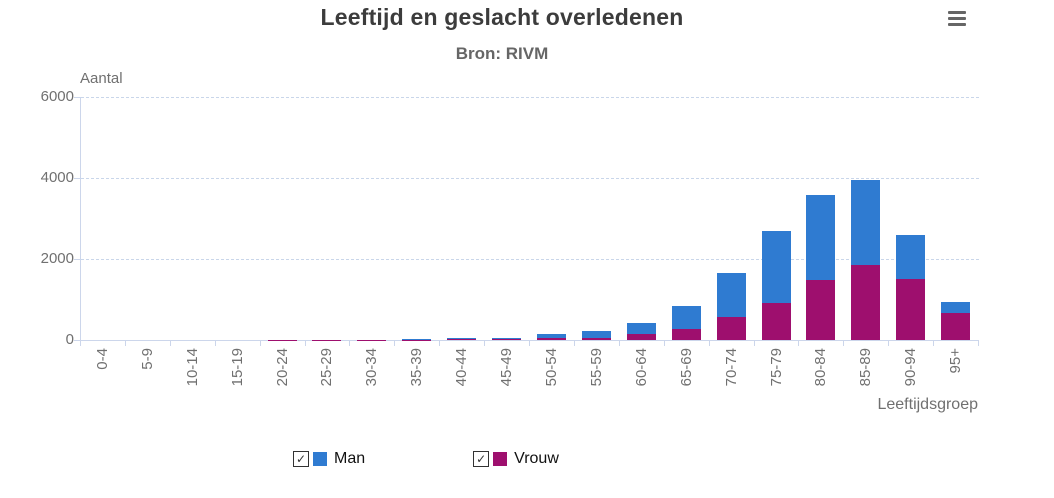 The height and width of the screenshot is (498, 1054). What do you see at coordinates (927, 404) in the screenshot?
I see `x-axis-title: Leeftijdsgroep` at bounding box center [927, 404].